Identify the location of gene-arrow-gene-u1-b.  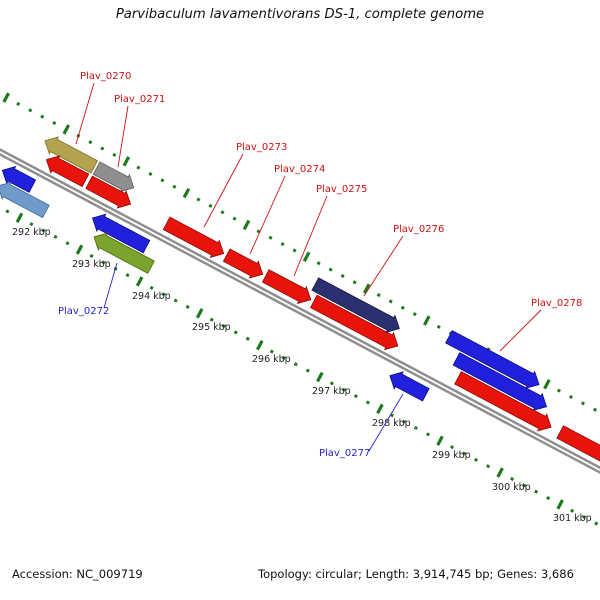
(110, 193).